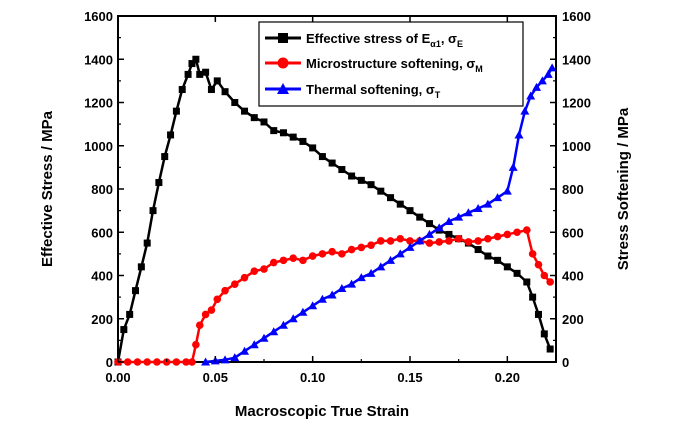 Image resolution: width=700 pixels, height=429 pixels. I want to click on legend-entry-effective-stress: Effective stress of Eα1, σE, so click(364, 40).